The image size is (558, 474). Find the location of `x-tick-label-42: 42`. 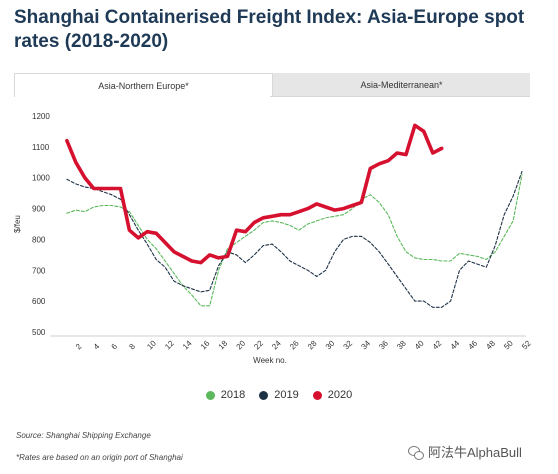

x-tick-label-42: 42 is located at coordinates (437, 344).